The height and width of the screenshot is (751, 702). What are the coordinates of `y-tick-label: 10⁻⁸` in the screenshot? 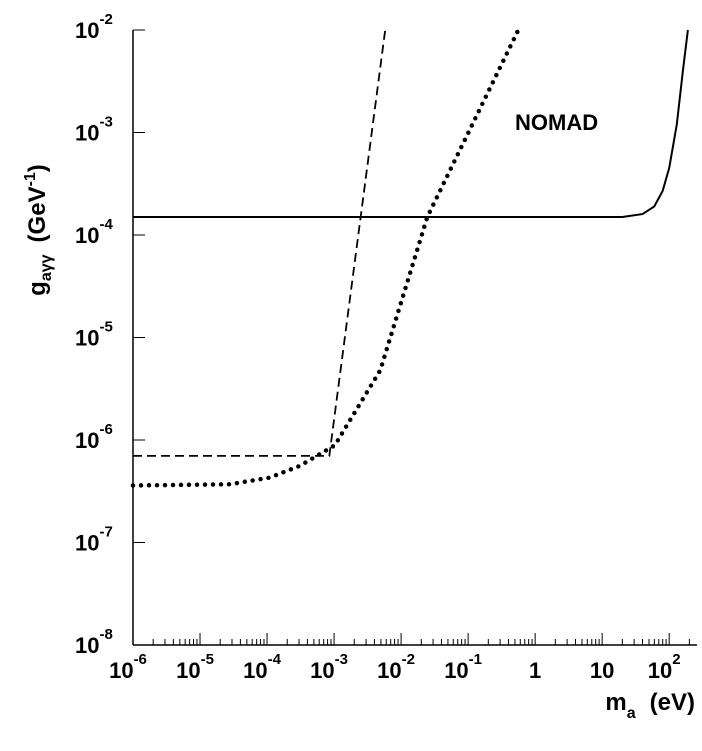 It's located at (94, 642).